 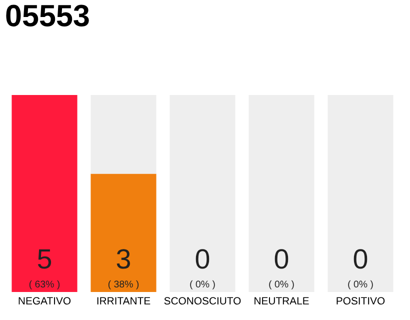 What do you see at coordinates (44, 285) in the screenshot?
I see `annotation: ( 63% )` at bounding box center [44, 285].